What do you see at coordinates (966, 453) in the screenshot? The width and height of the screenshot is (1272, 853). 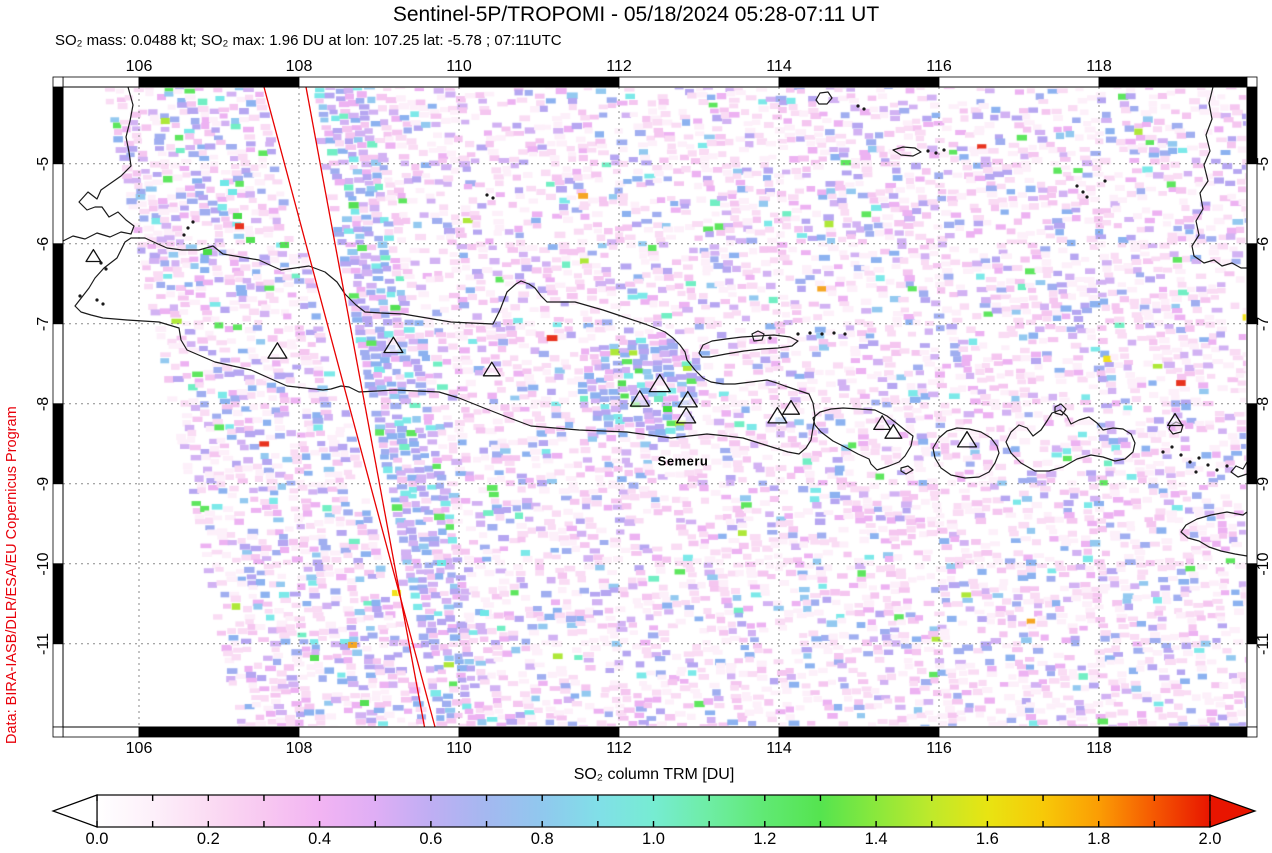 I see `coastline-lombok` at bounding box center [966, 453].